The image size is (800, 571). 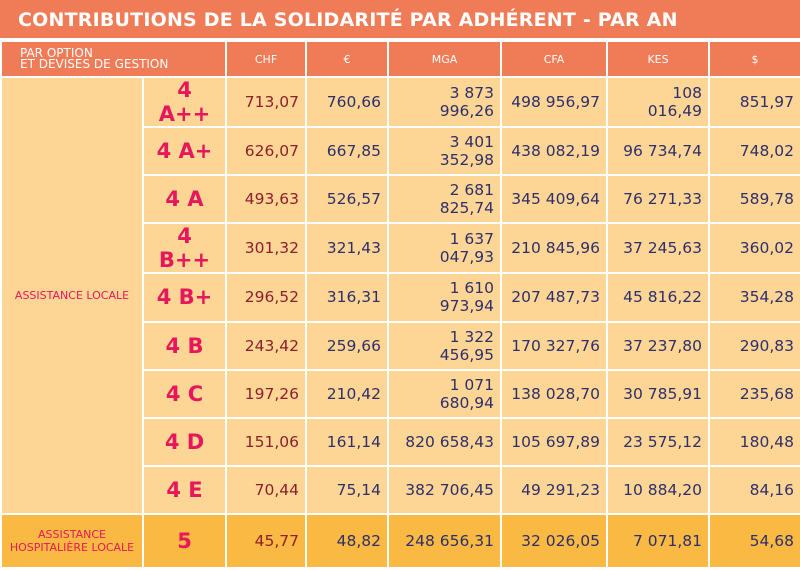 I want to click on value-cell: 32 026,05, so click(x=554, y=541).